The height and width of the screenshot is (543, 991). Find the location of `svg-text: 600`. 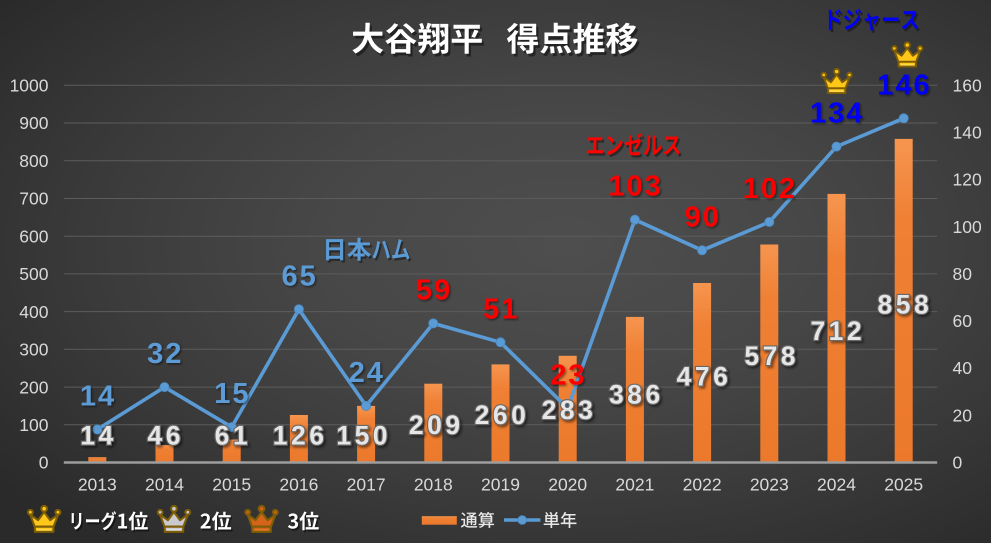

svg-text: 600 is located at coordinates (33, 236).